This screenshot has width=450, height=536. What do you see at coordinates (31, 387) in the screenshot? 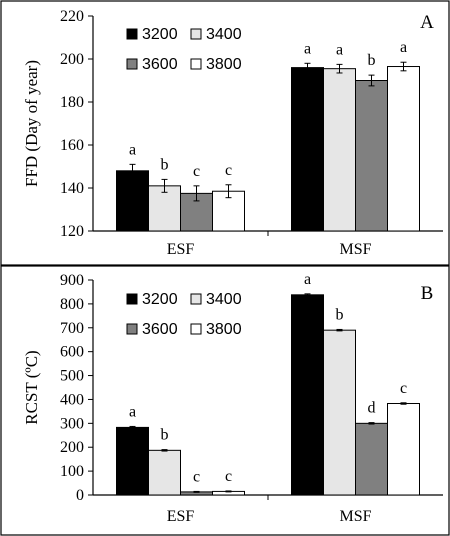
I see `y-axis-label: RCST (ºC)` at bounding box center [31, 387].